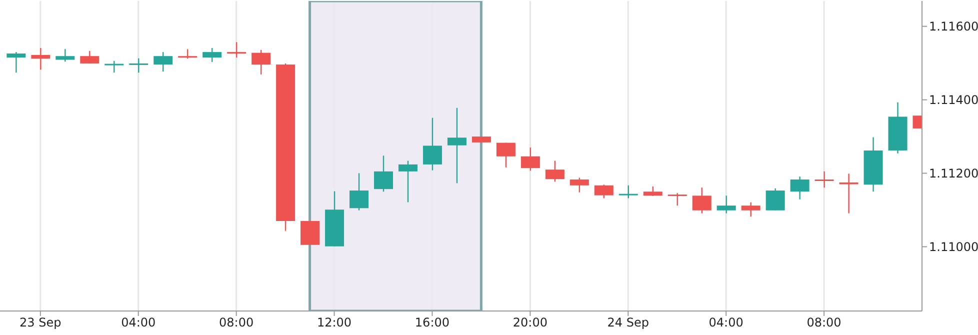  What do you see at coordinates (334, 323) in the screenshot?
I see `x-tick-label: 12:00` at bounding box center [334, 323].